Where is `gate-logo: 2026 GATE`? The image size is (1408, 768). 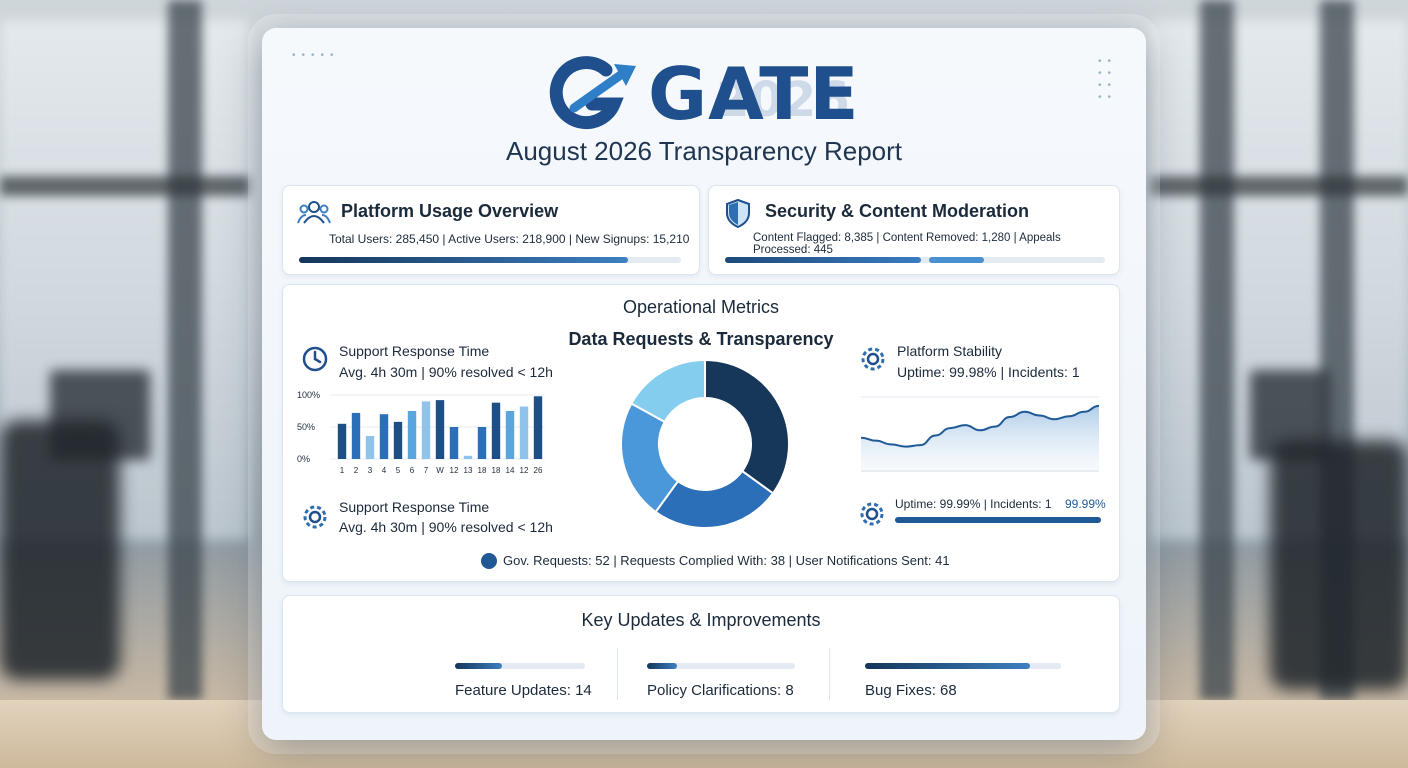
gate-logo: 2026 GATE is located at coordinates (709, 94).